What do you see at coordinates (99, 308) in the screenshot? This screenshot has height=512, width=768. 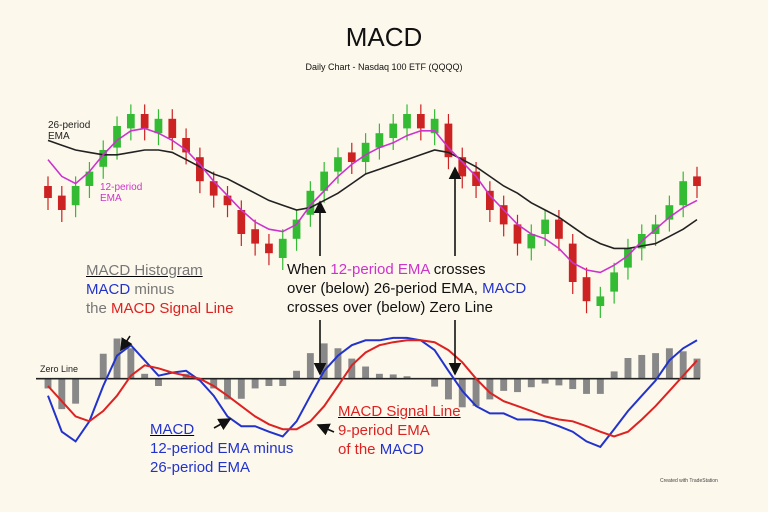 I see `annotation-text: the` at bounding box center [99, 308].